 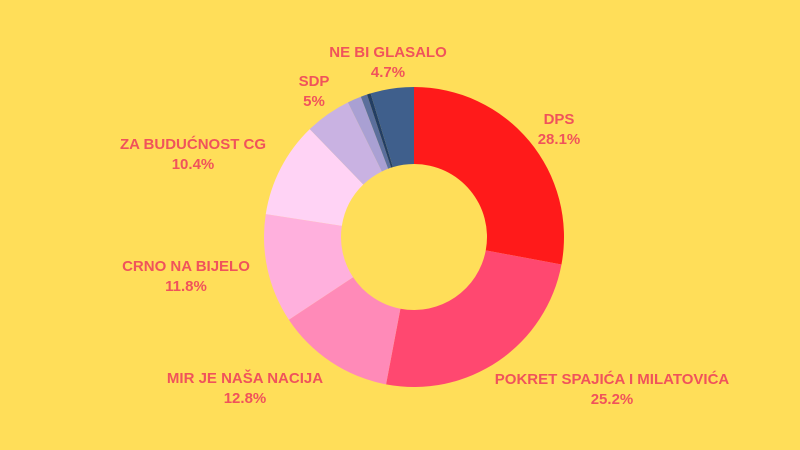 I want to click on slice-value-9: 4.7%, so click(x=388, y=72).